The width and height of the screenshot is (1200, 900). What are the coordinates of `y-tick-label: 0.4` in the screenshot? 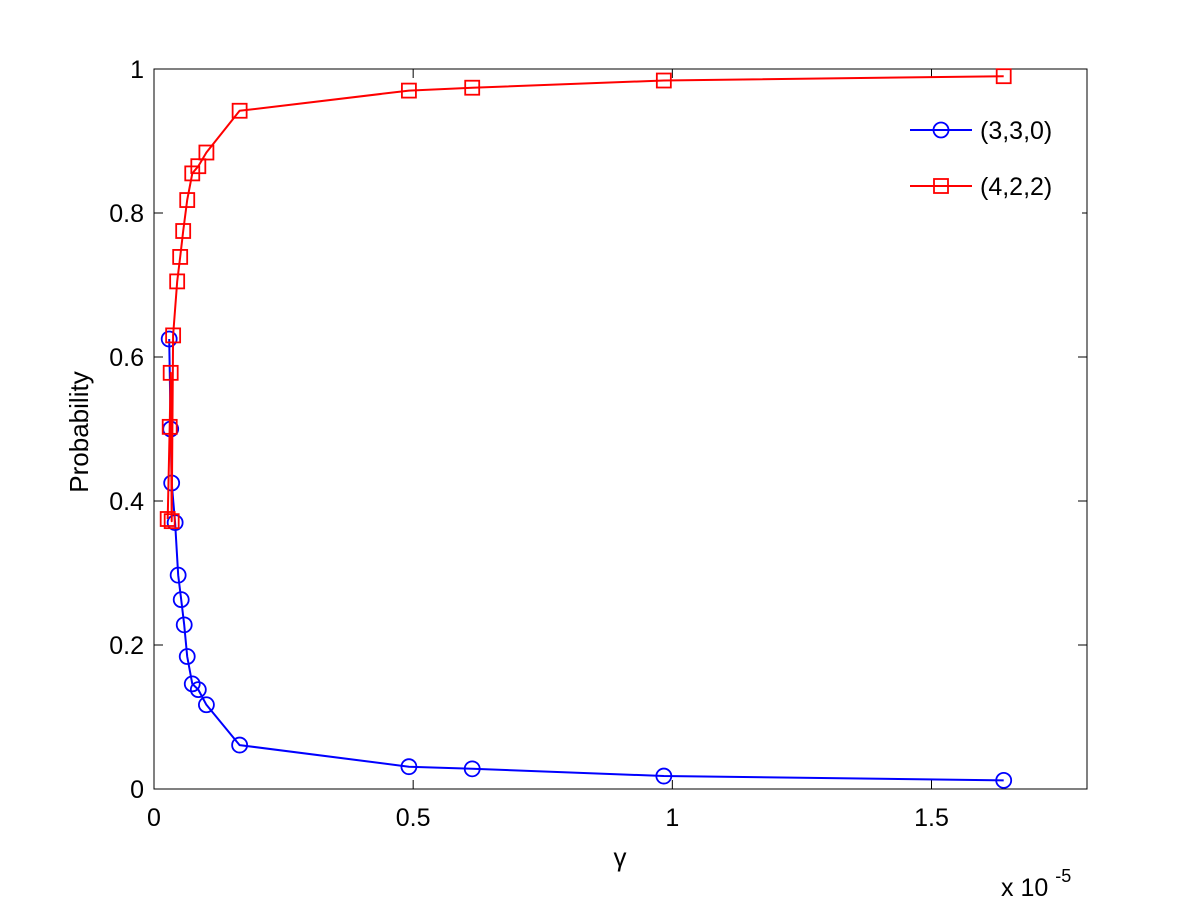 It's located at (126, 502).